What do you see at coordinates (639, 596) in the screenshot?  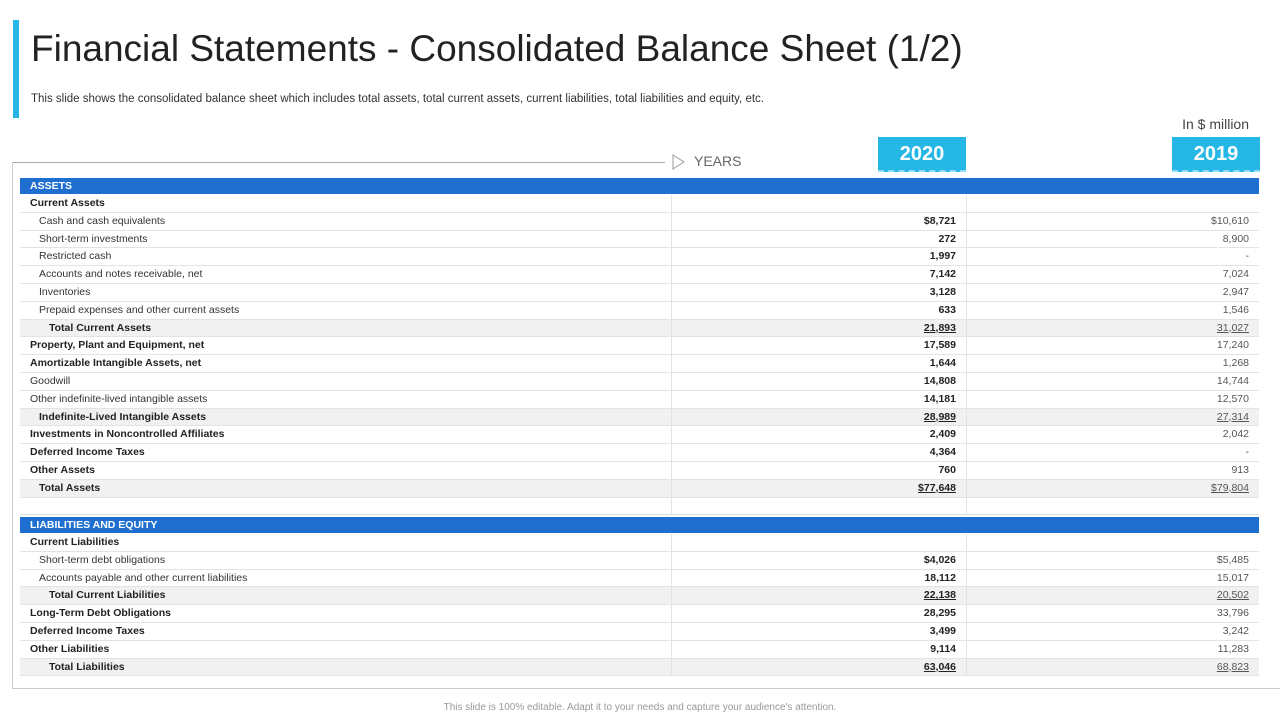 I see `table-row: Total Current Liabilities 22,138 20,502` at bounding box center [639, 596].